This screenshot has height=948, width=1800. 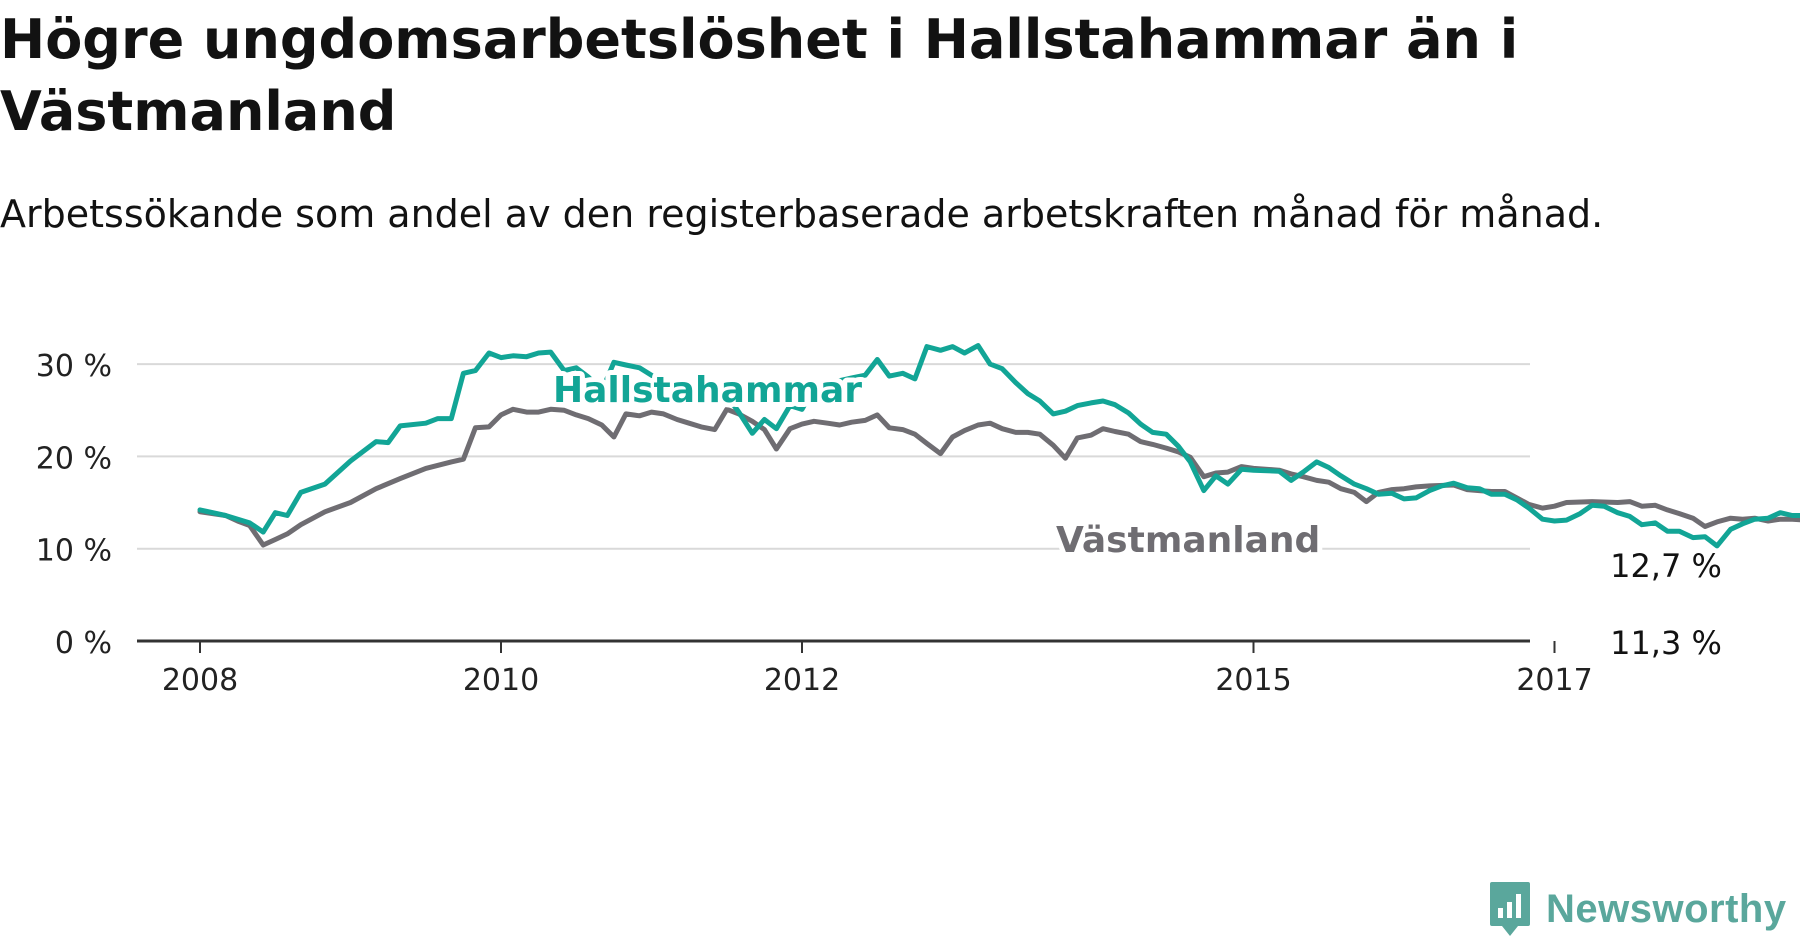 I want to click on series-label-vastmanland: Västmanland, so click(x=1188, y=540).